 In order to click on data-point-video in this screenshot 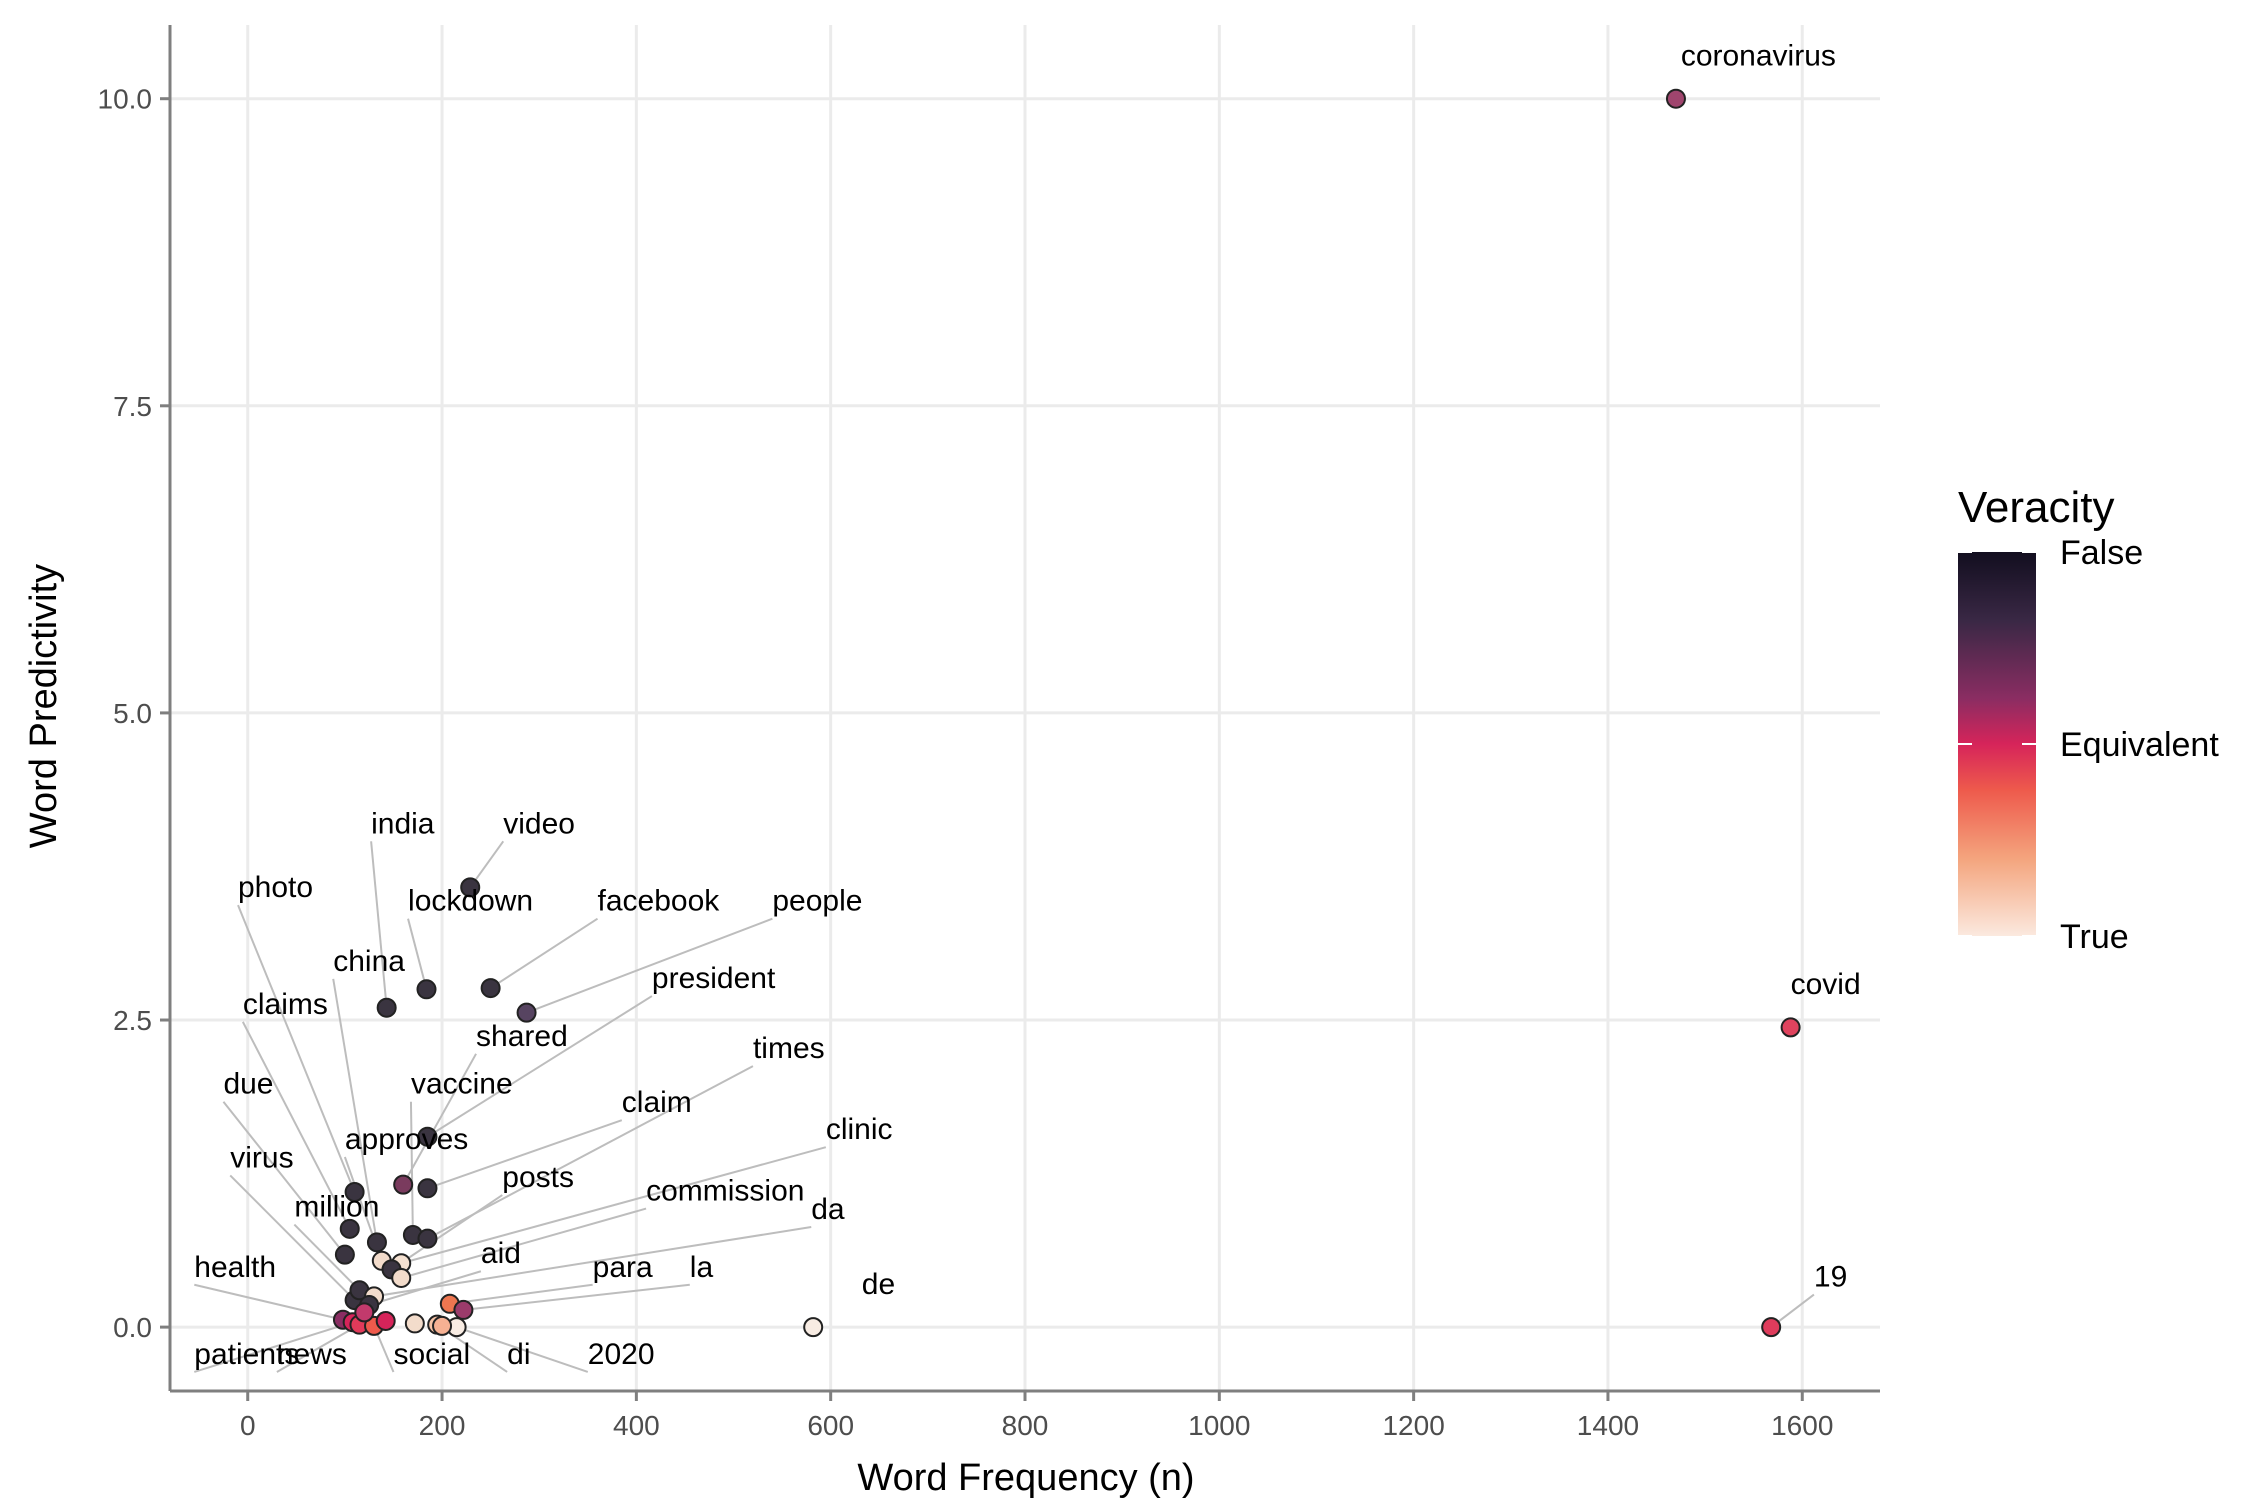, I will do `click(470, 887)`.